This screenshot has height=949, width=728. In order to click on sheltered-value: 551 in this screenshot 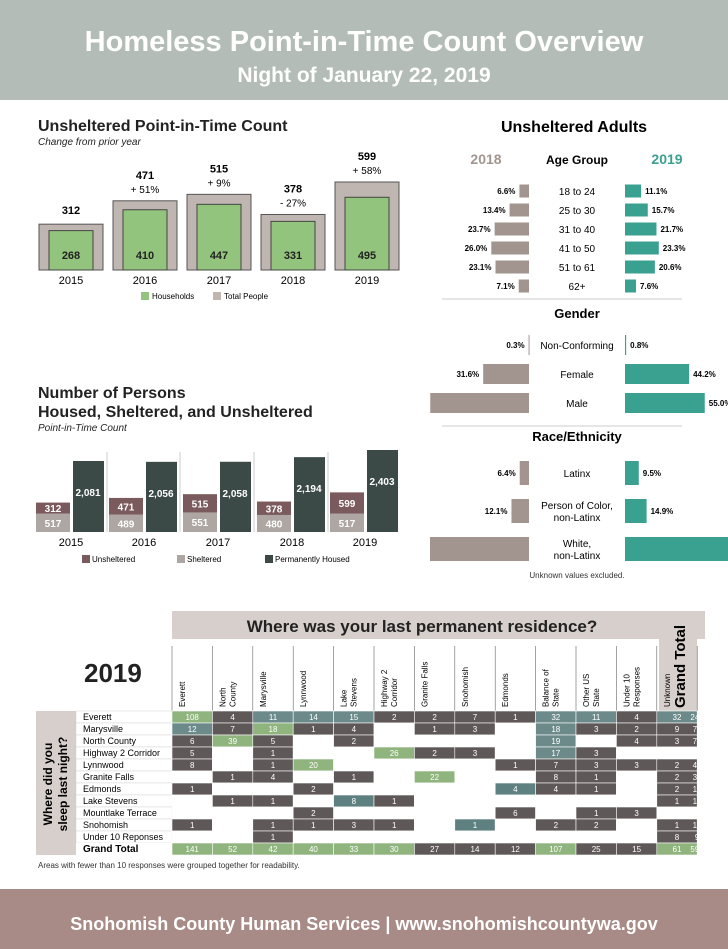, I will do `click(200, 523)`.